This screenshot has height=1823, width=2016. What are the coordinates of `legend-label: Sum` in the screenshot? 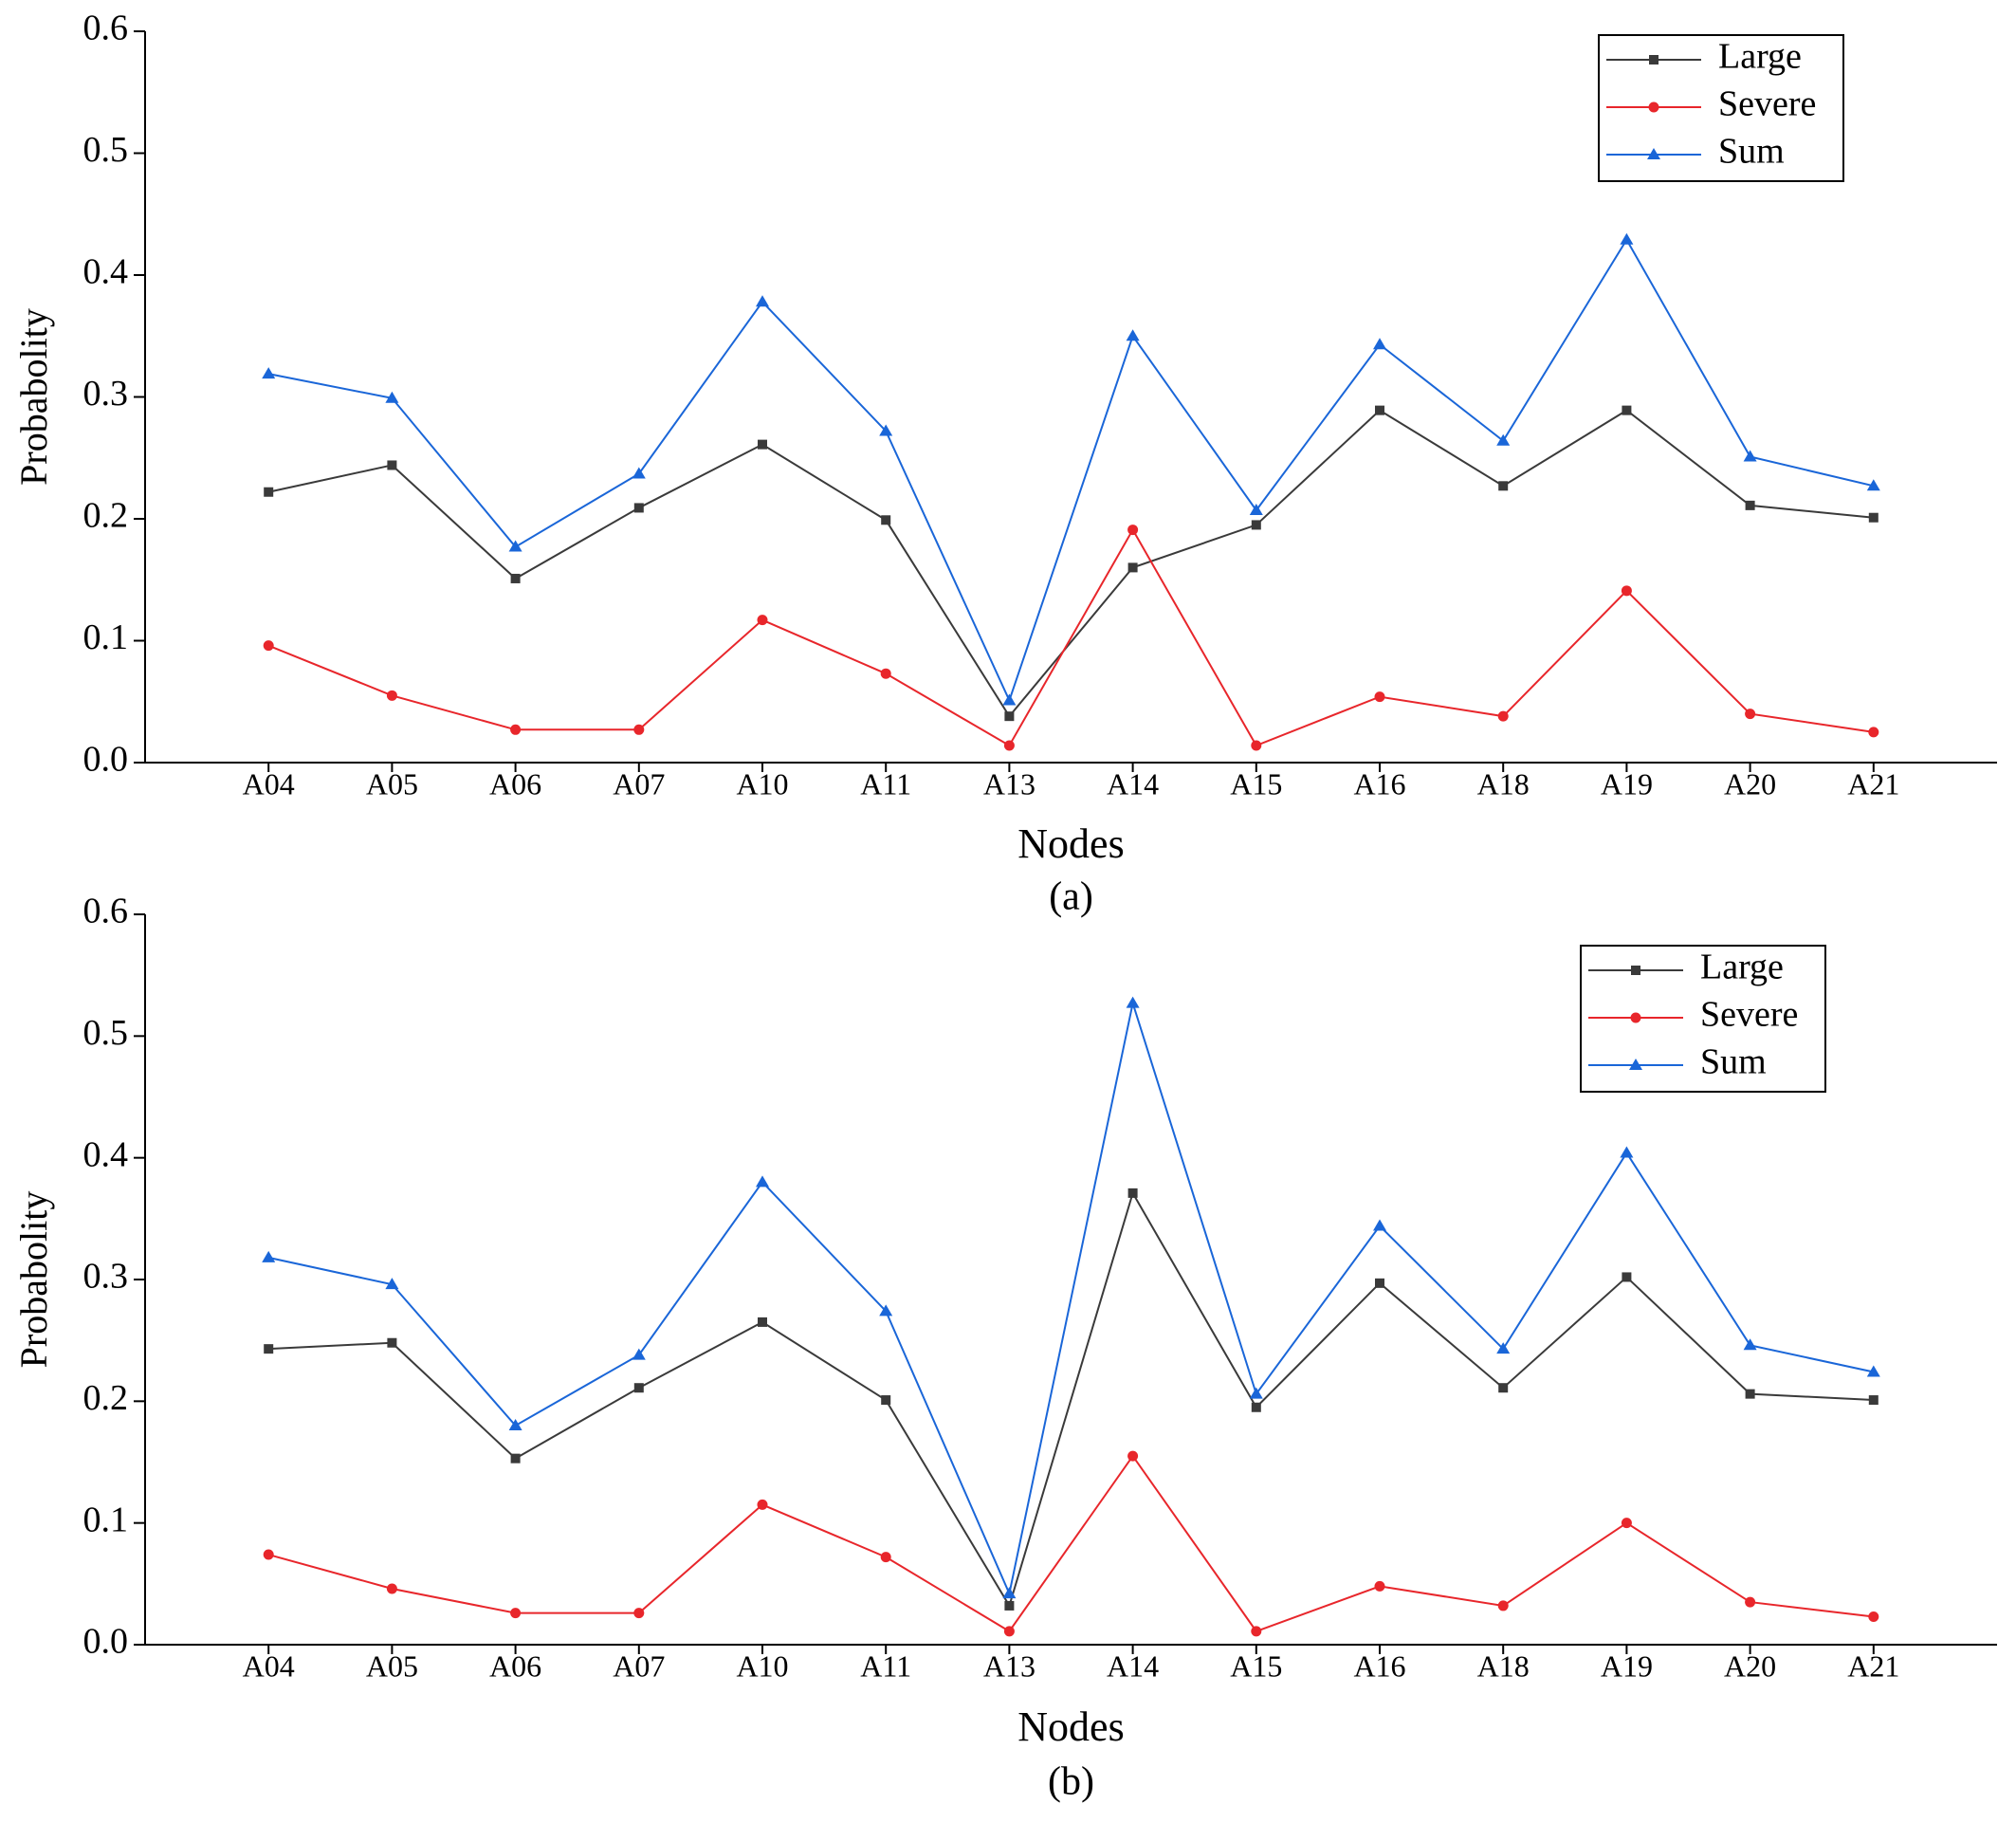 It's located at (1733, 1062).